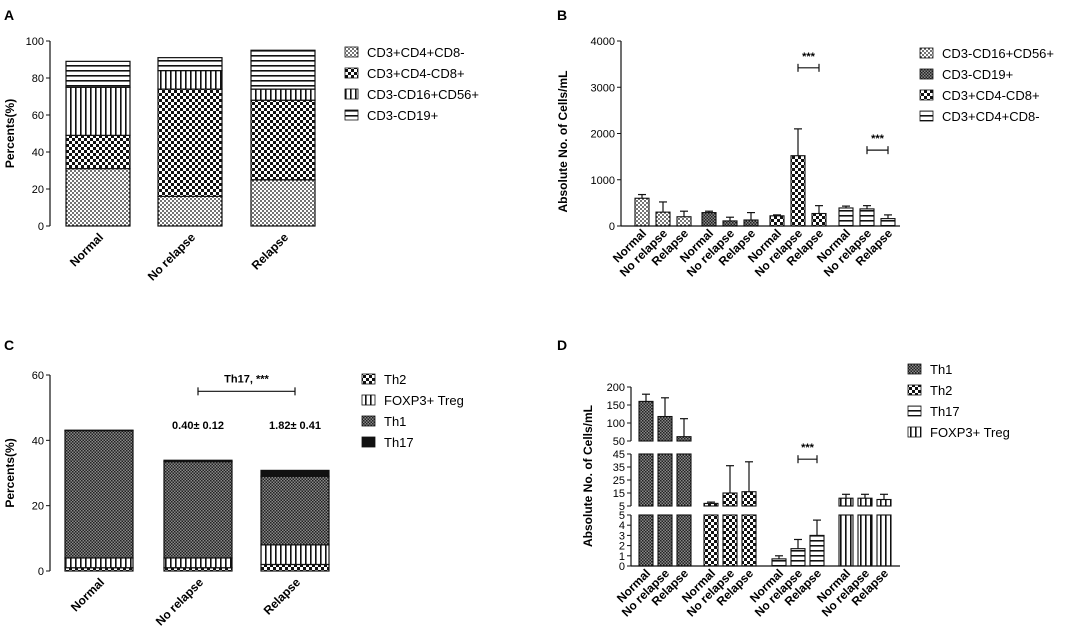 This screenshot has width=1084, height=642. What do you see at coordinates (779, 562) in the screenshot?
I see `d-bar-th17-normal` at bounding box center [779, 562].